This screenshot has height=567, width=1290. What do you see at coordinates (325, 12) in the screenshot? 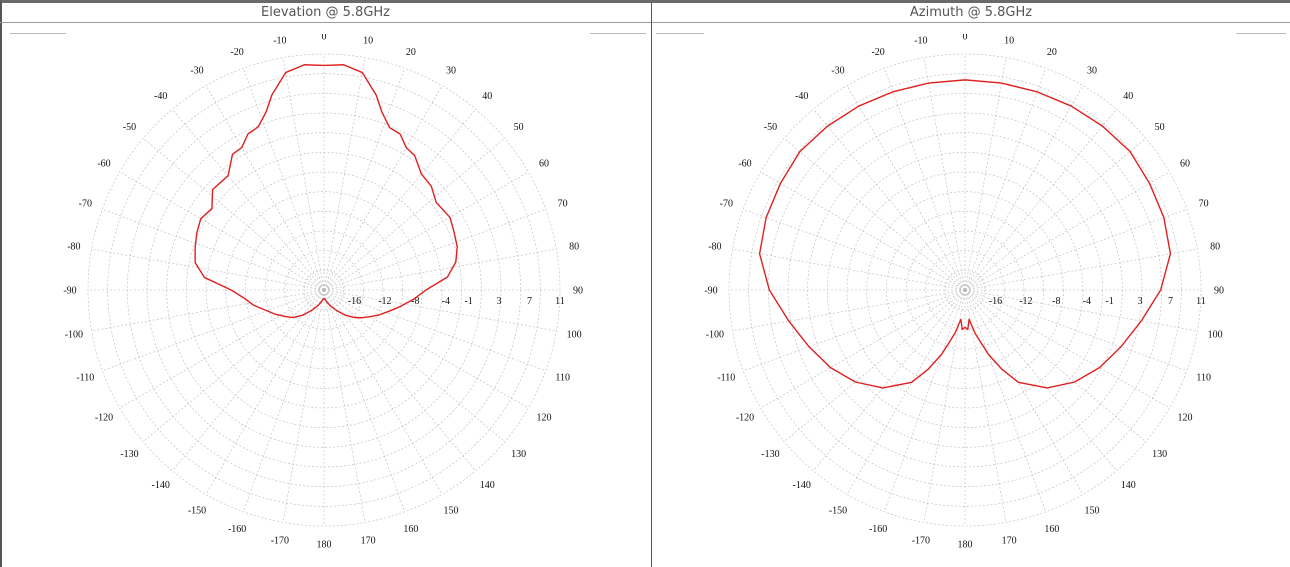
I see `elevation-chart-title: Elevation @ 5.8GHz` at bounding box center [325, 12].